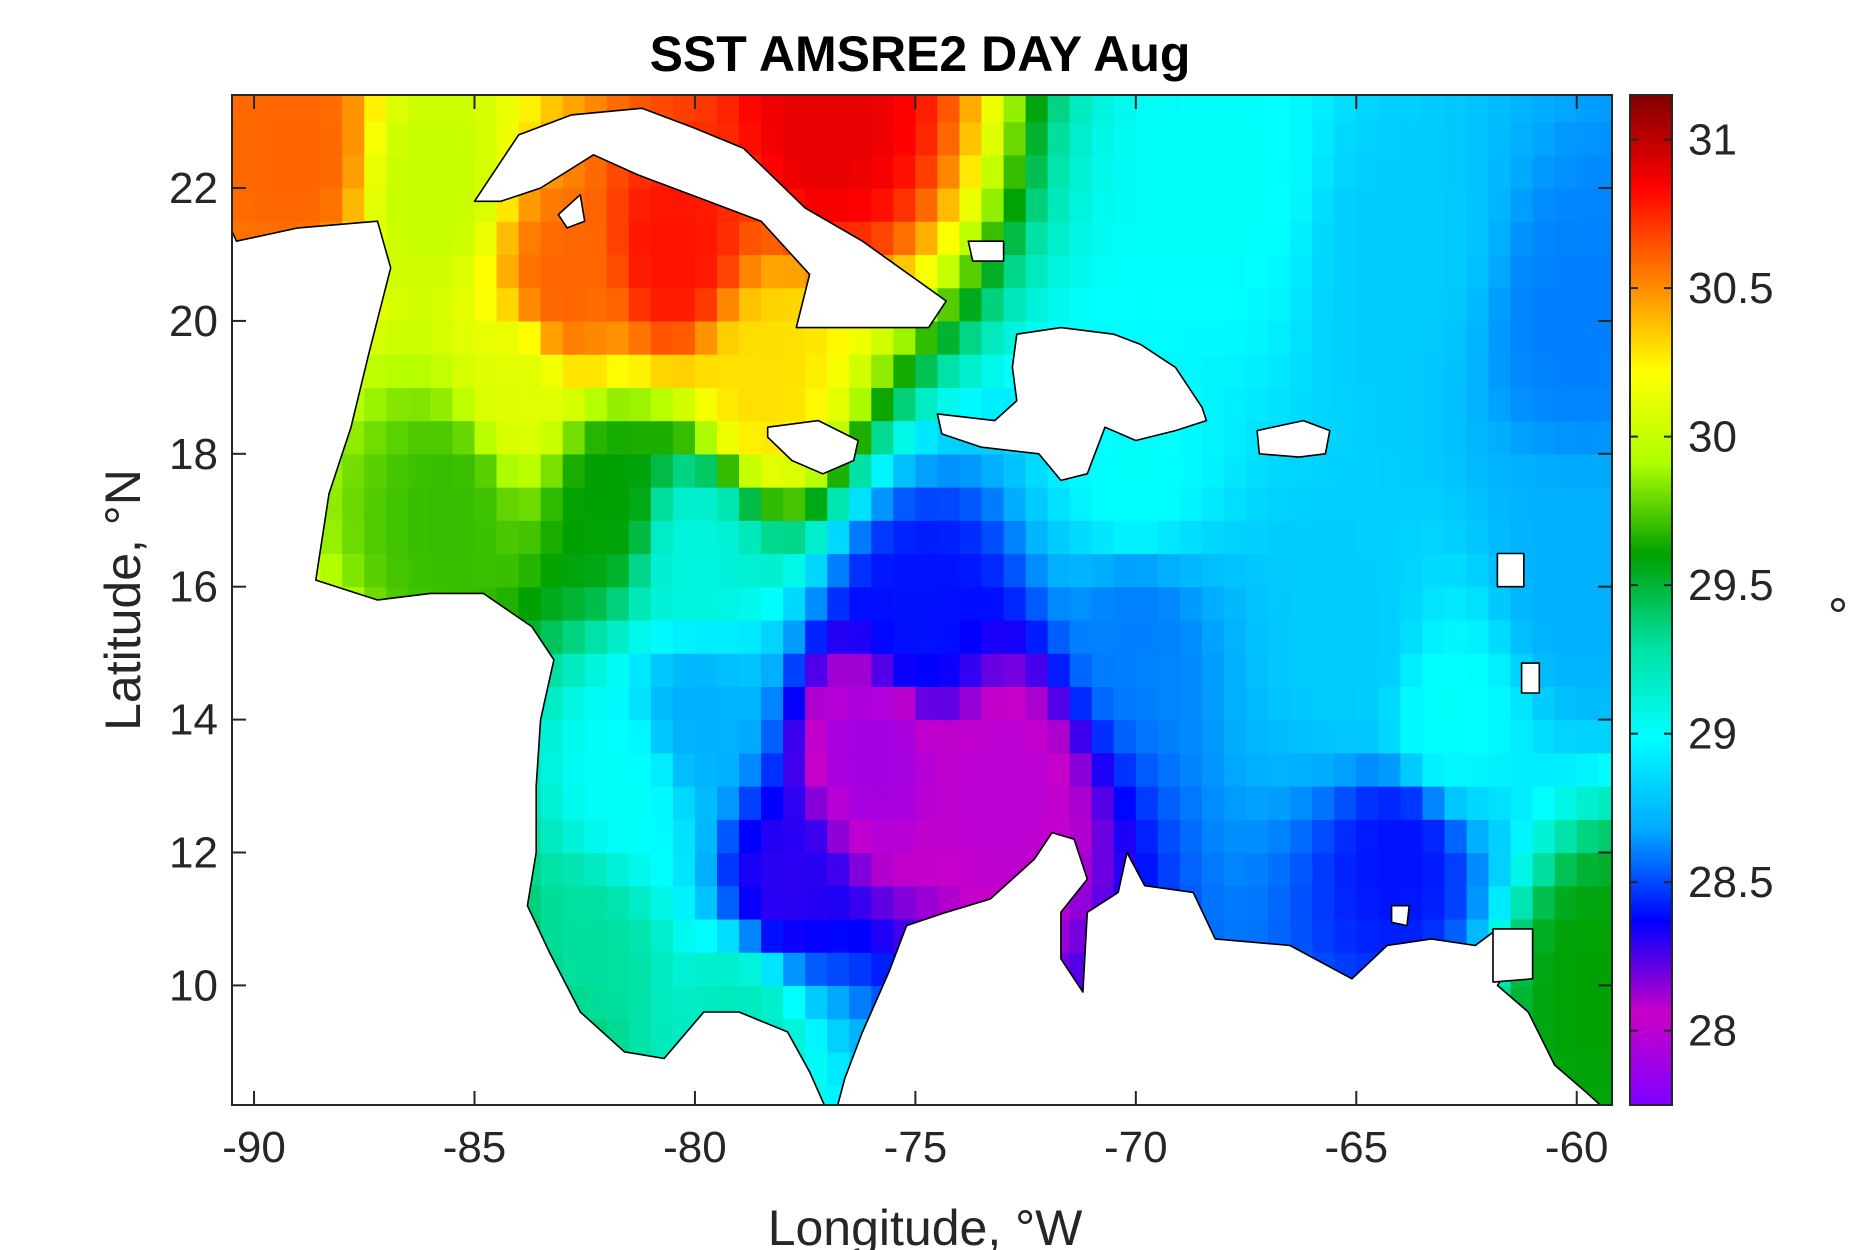  What do you see at coordinates (1731, 585) in the screenshot?
I see `colorbar-tick-label: 29.5` at bounding box center [1731, 585].